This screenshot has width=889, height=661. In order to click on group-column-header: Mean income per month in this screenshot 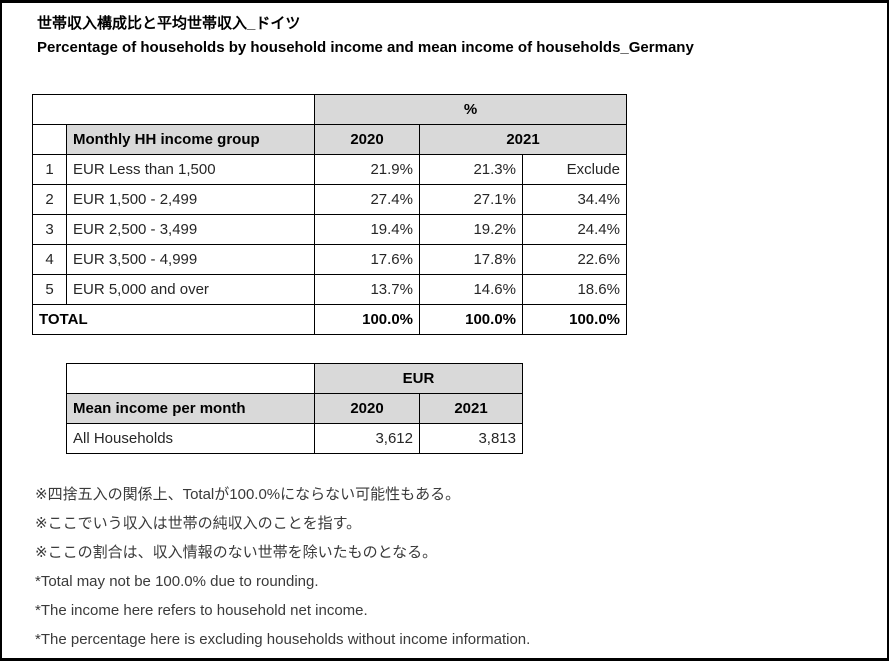, I will do `click(190, 408)`.